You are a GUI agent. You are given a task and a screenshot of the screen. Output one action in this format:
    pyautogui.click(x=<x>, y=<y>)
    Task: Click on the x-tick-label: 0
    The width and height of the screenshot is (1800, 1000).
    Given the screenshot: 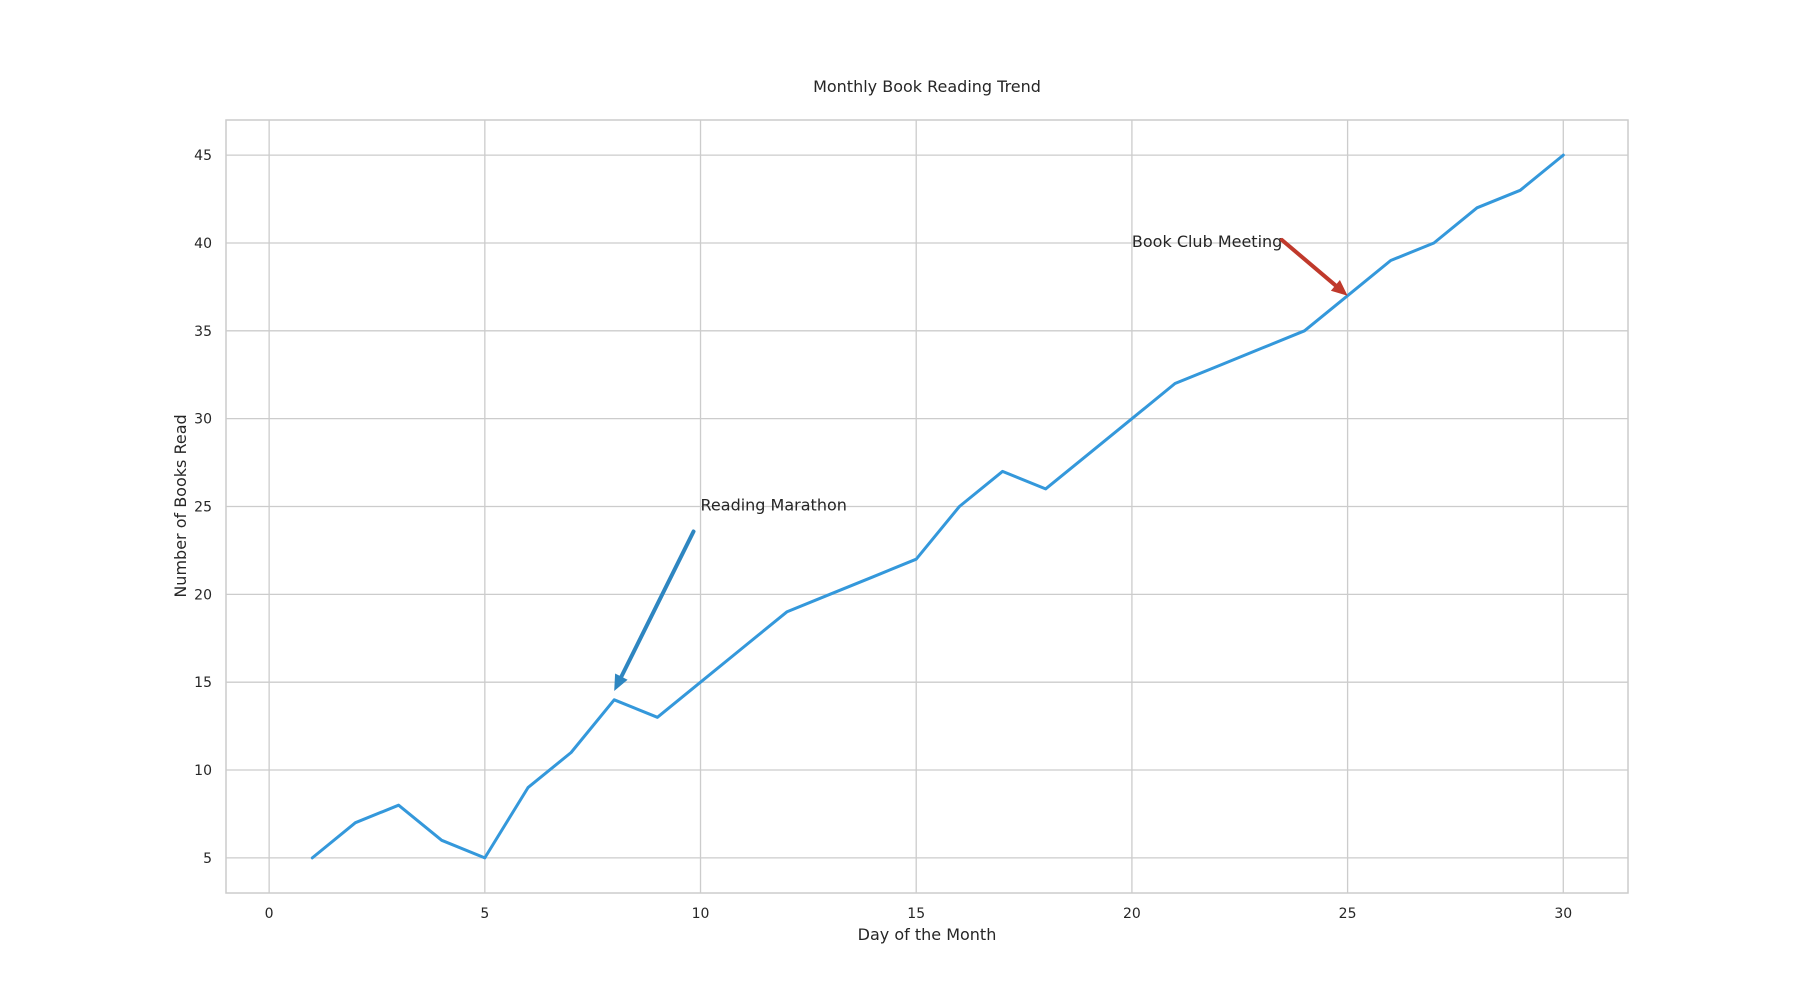 What is the action you would take?
    pyautogui.click(x=269, y=914)
    